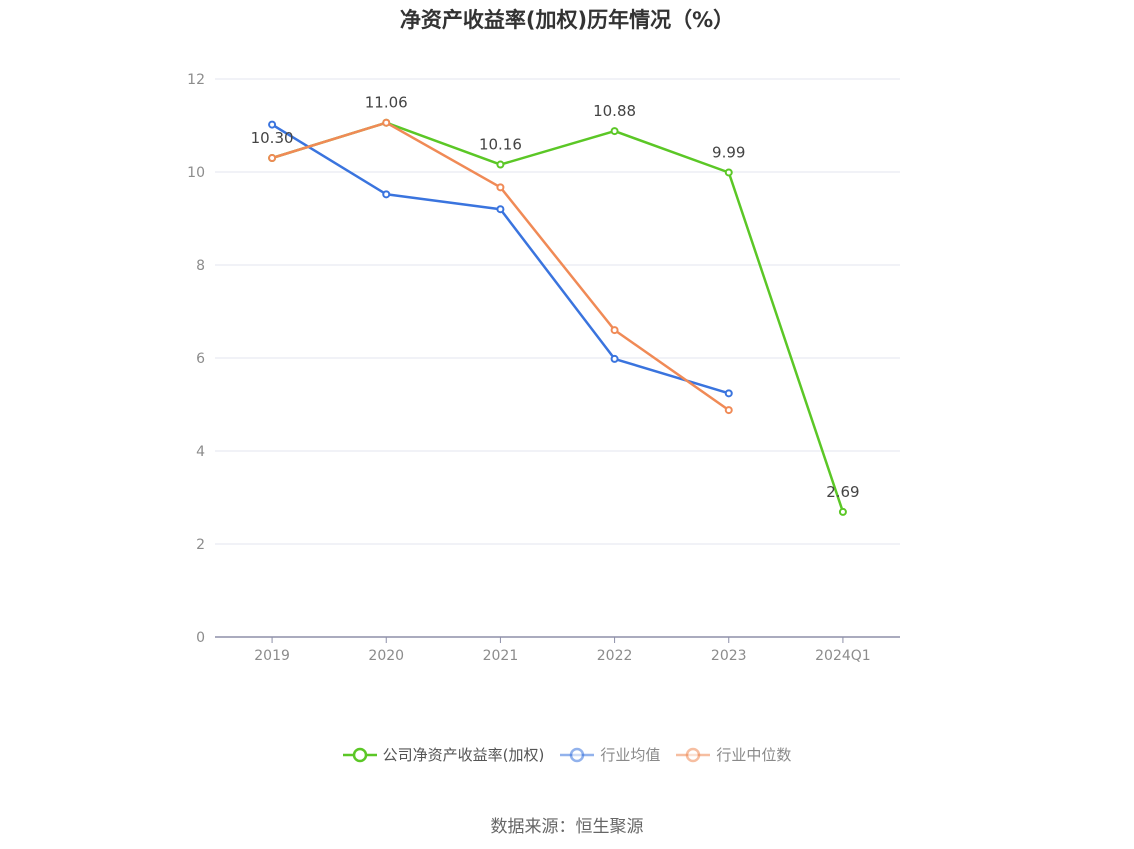  What do you see at coordinates (567, 827) in the screenshot?
I see `source-note: 数据来源：恒生聚源` at bounding box center [567, 827].